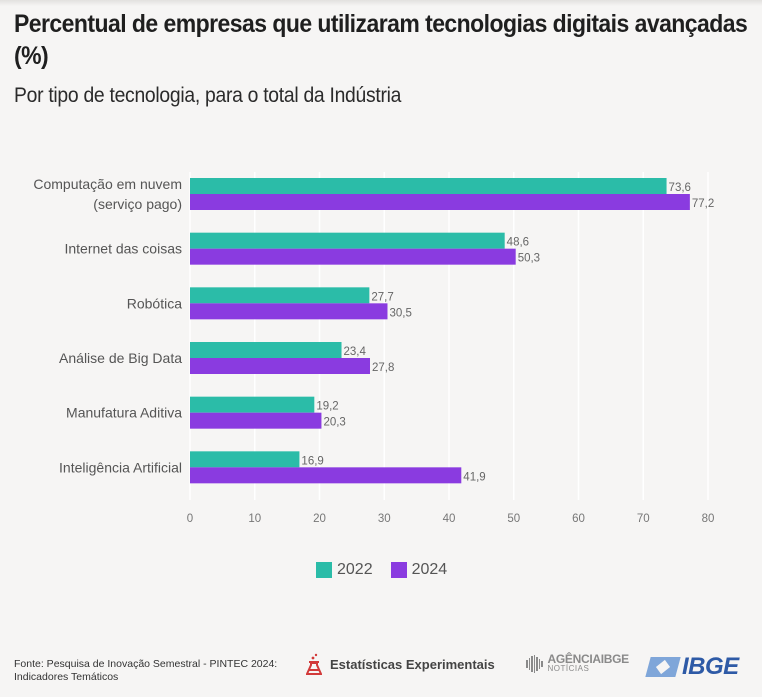 The image size is (762, 697). What do you see at coordinates (412, 664) in the screenshot?
I see `logo-ee-text: Estatísticas Experimentais` at bounding box center [412, 664].